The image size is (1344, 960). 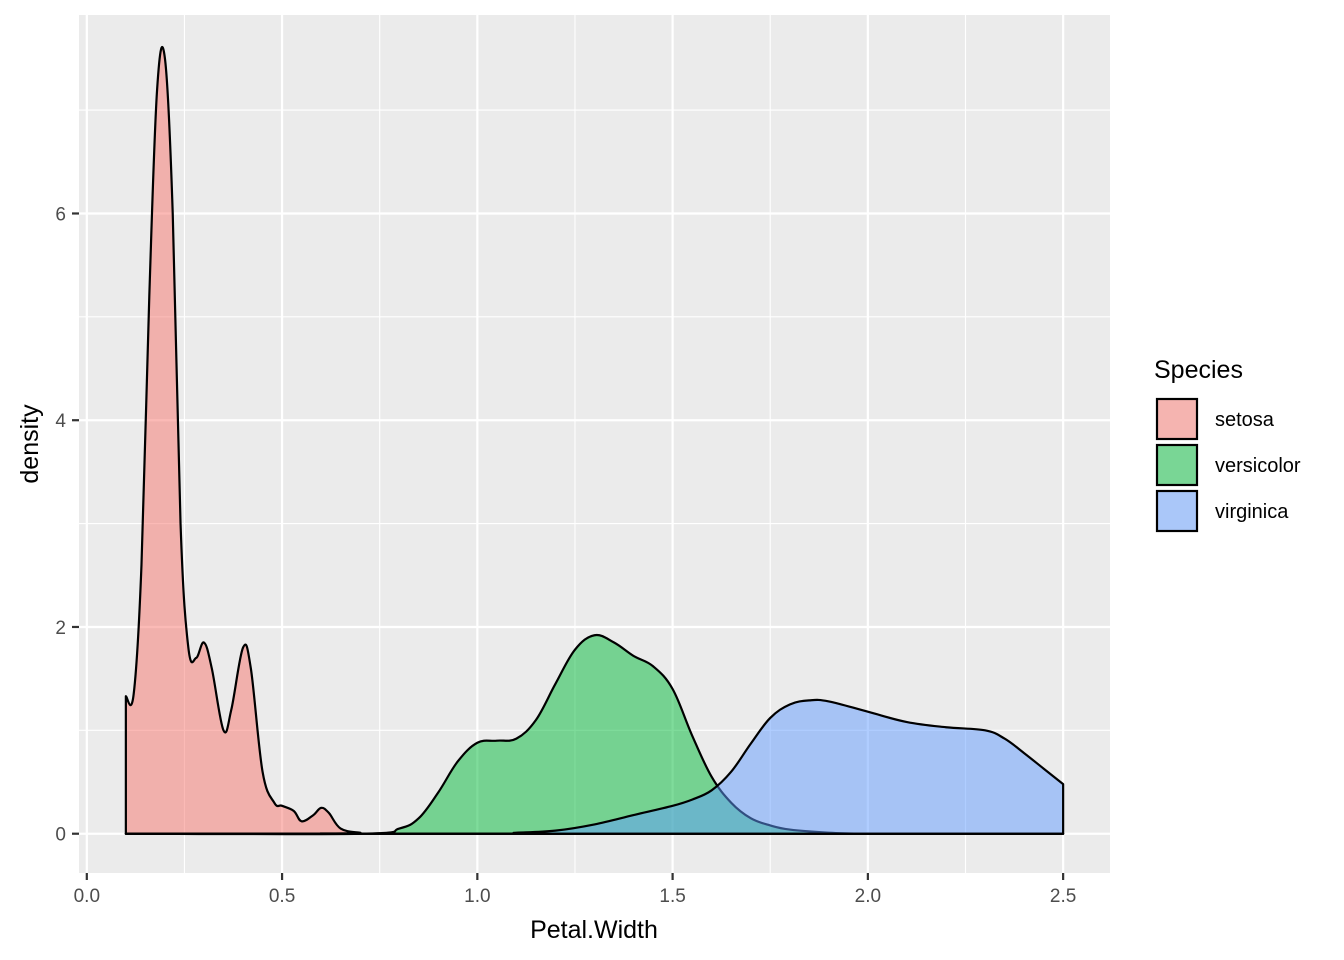 What do you see at coordinates (60, 214) in the screenshot?
I see `y-tick-label: 6` at bounding box center [60, 214].